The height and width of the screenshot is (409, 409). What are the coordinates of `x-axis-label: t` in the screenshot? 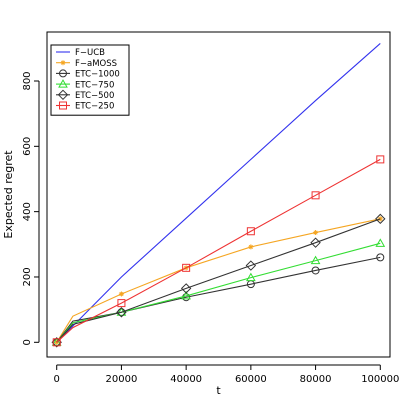 It's located at (218, 390).